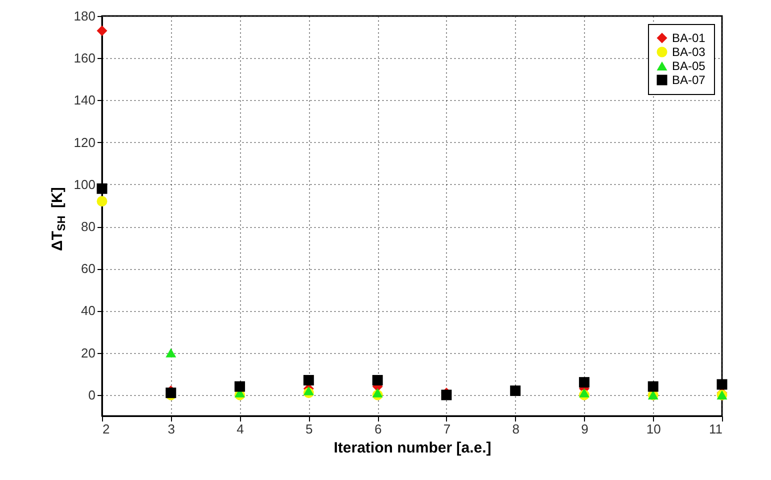  Describe the element at coordinates (88, 352) in the screenshot. I see `y-tick-label: 20` at that location.